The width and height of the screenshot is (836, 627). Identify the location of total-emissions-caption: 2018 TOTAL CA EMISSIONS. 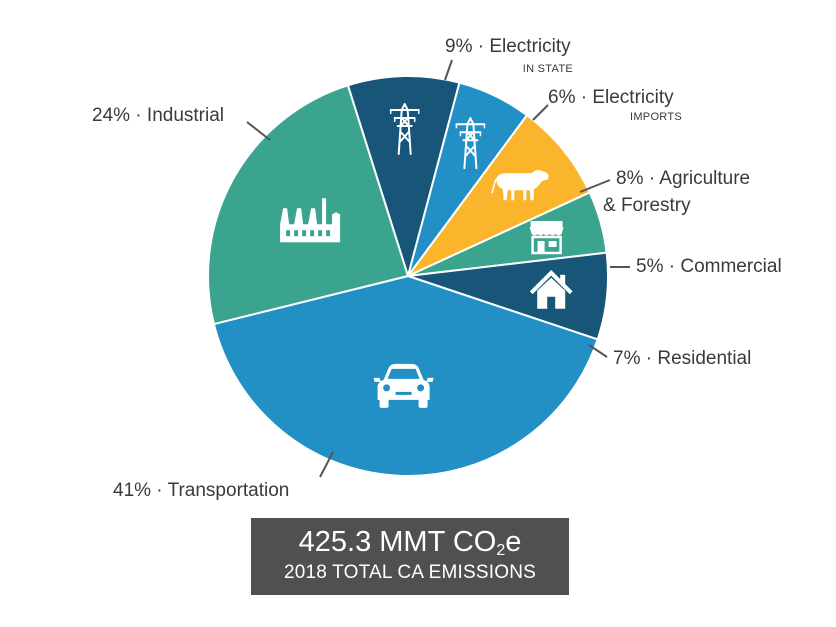
(410, 572).